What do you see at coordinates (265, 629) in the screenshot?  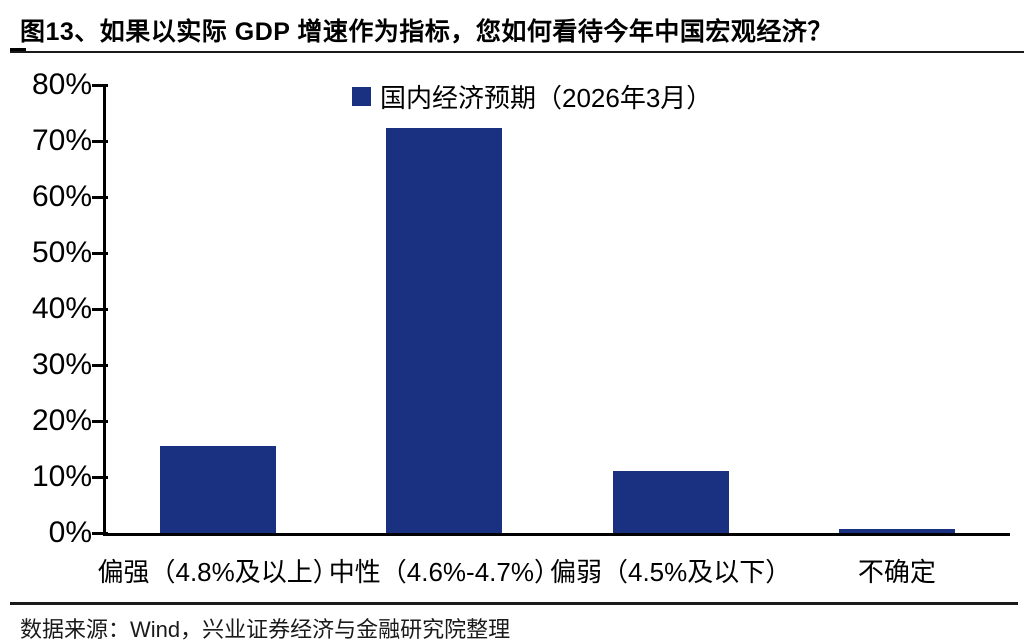 I see `data-source-note: 数据来源：Wind，兴业证券经济与金融研究院整理` at bounding box center [265, 629].